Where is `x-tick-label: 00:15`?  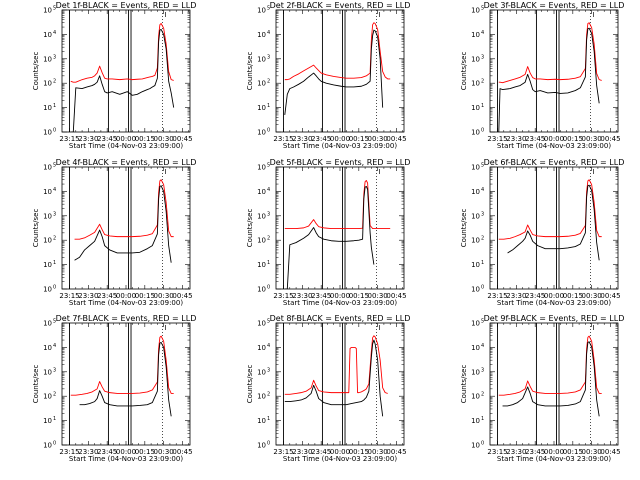
x-tick-label: 00:15 is located at coordinates (573, 452).